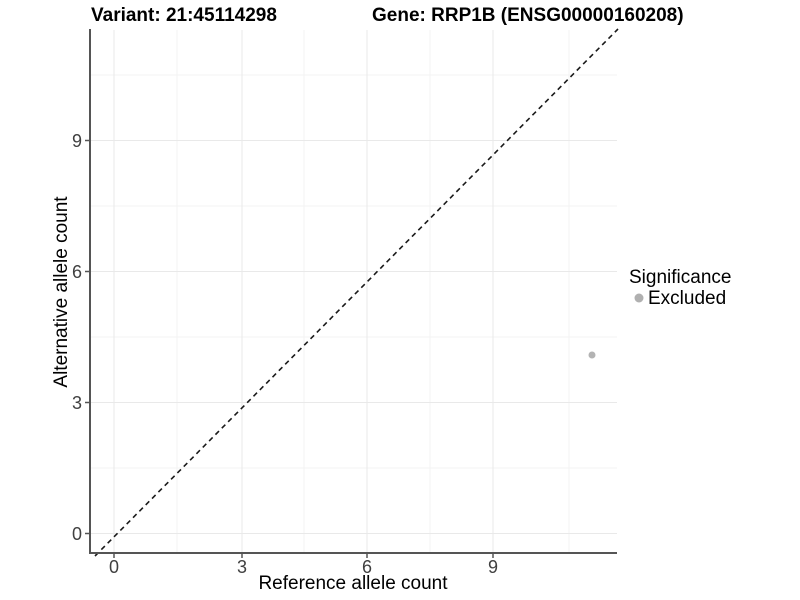 This screenshot has height=600, width=800. What do you see at coordinates (76, 403) in the screenshot?
I see `y-tick-label-3: 3` at bounding box center [76, 403].